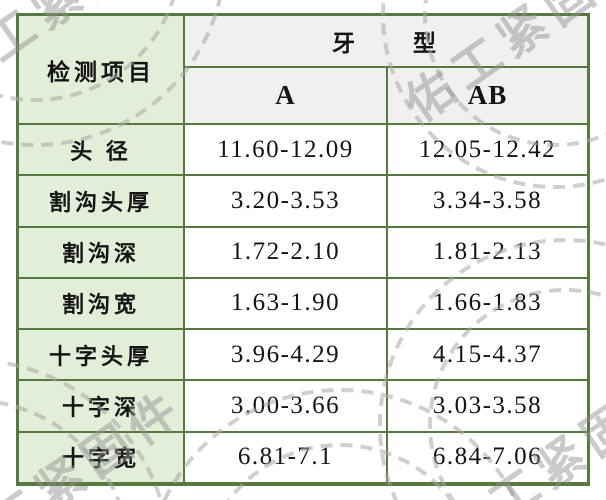 The width and height of the screenshot is (606, 500). I want to click on row-label: 十字头厚, so click(101, 355).